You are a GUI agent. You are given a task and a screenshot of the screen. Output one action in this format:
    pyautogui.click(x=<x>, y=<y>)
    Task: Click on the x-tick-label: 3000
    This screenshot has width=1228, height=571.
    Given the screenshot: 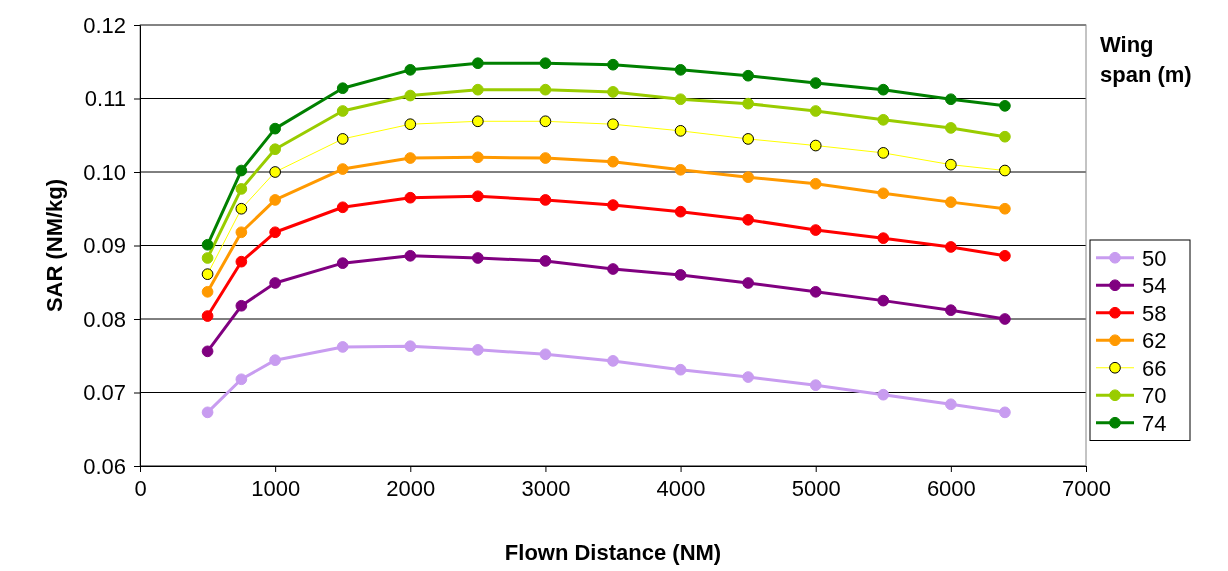 What is the action you would take?
    pyautogui.click(x=546, y=488)
    